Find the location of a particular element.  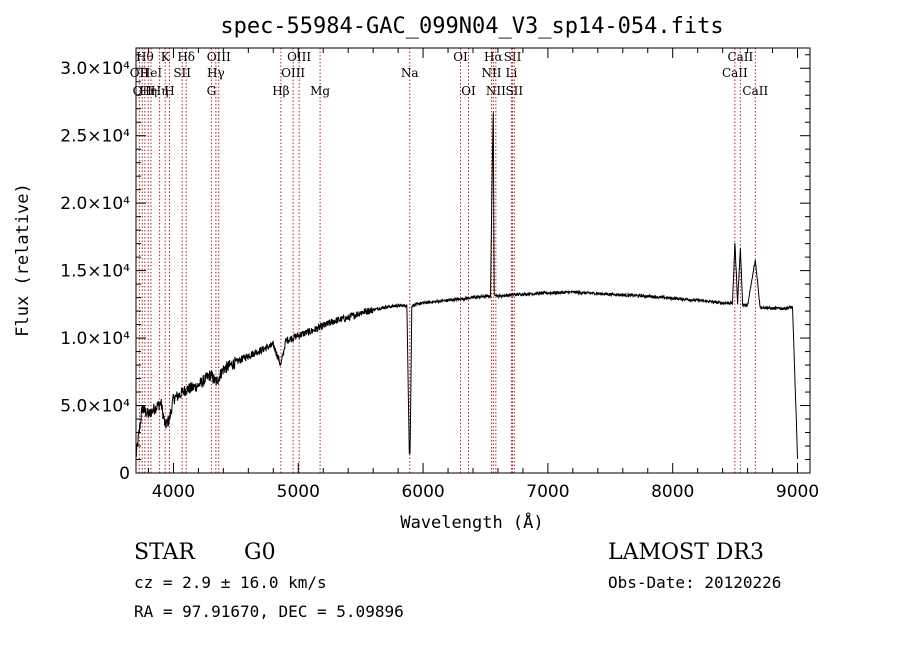

line-label-20: NII is located at coordinates (491, 73).